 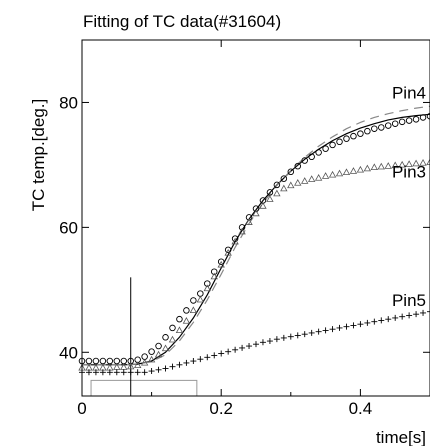 I want to click on annotation-pin5: Pin5, so click(x=409, y=300).